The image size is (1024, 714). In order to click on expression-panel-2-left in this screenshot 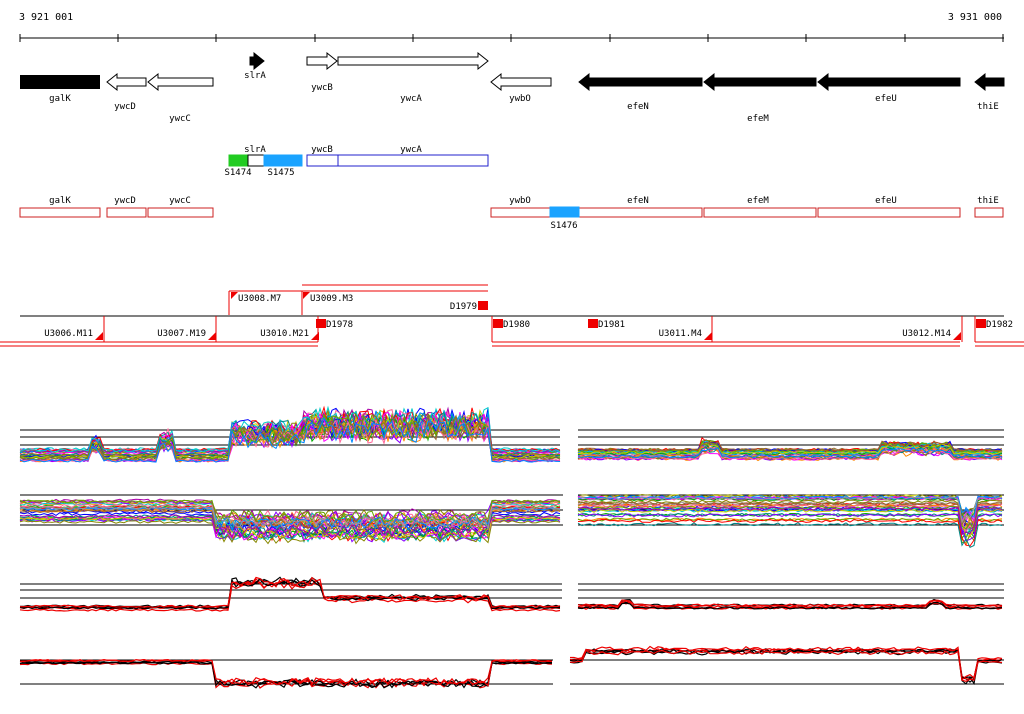, I will do `click(291, 519)`.